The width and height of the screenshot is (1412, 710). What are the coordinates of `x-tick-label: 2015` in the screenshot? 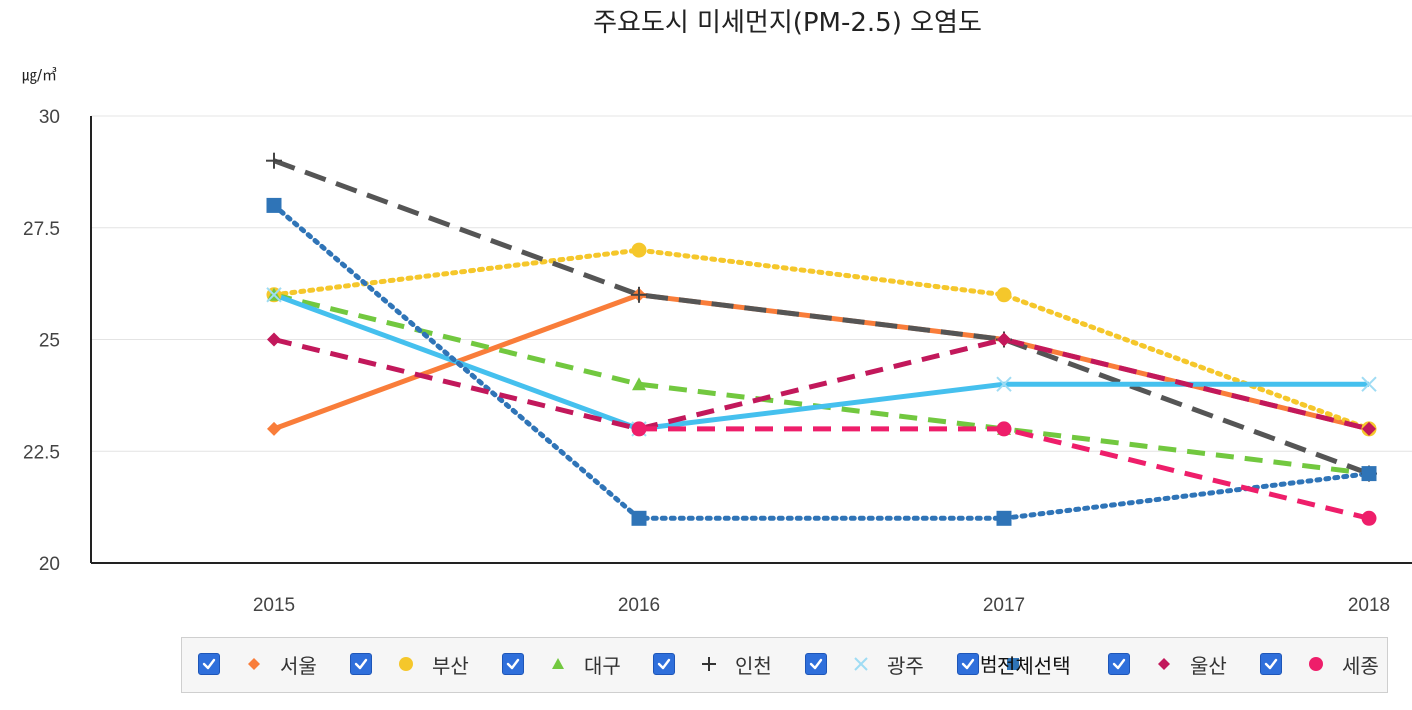 It's located at (274, 605).